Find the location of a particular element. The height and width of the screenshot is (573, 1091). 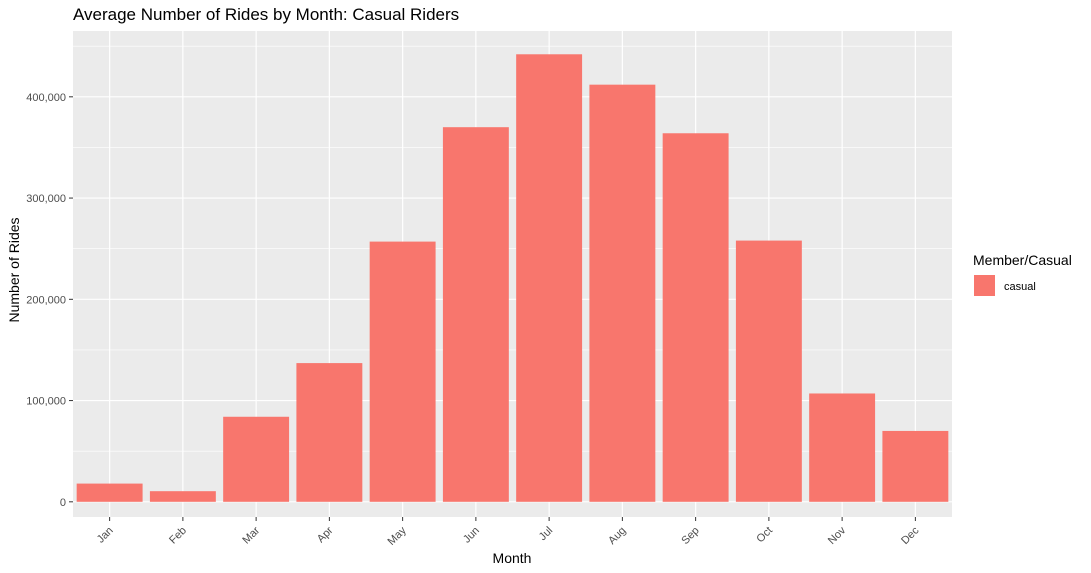

x-tick-label: Apr is located at coordinates (325, 534).